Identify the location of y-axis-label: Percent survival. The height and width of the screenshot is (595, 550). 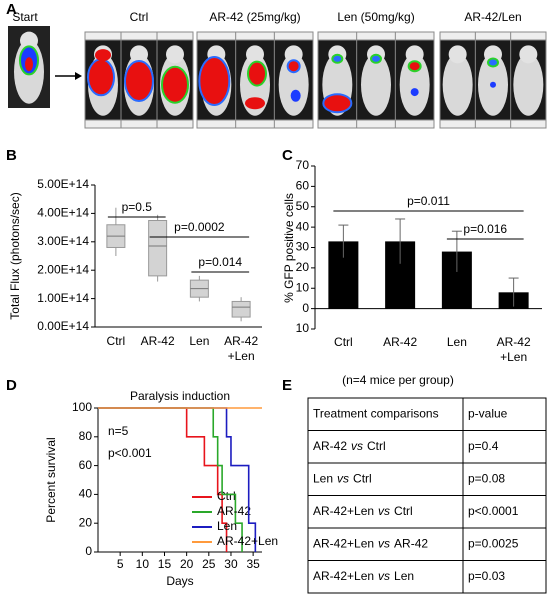
(51, 479).